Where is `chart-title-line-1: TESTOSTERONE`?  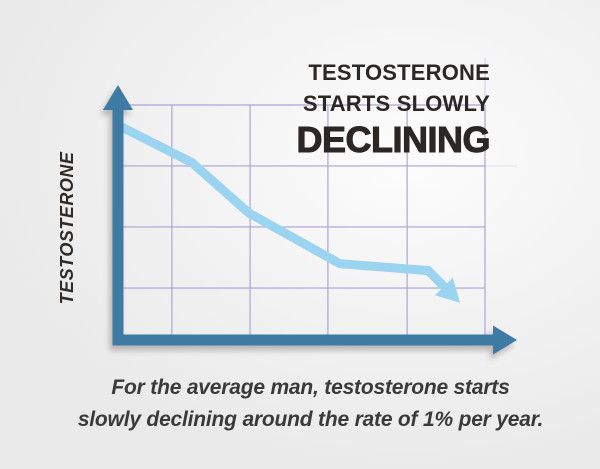 chart-title-line-1: TESTOSTERONE is located at coordinates (399, 72).